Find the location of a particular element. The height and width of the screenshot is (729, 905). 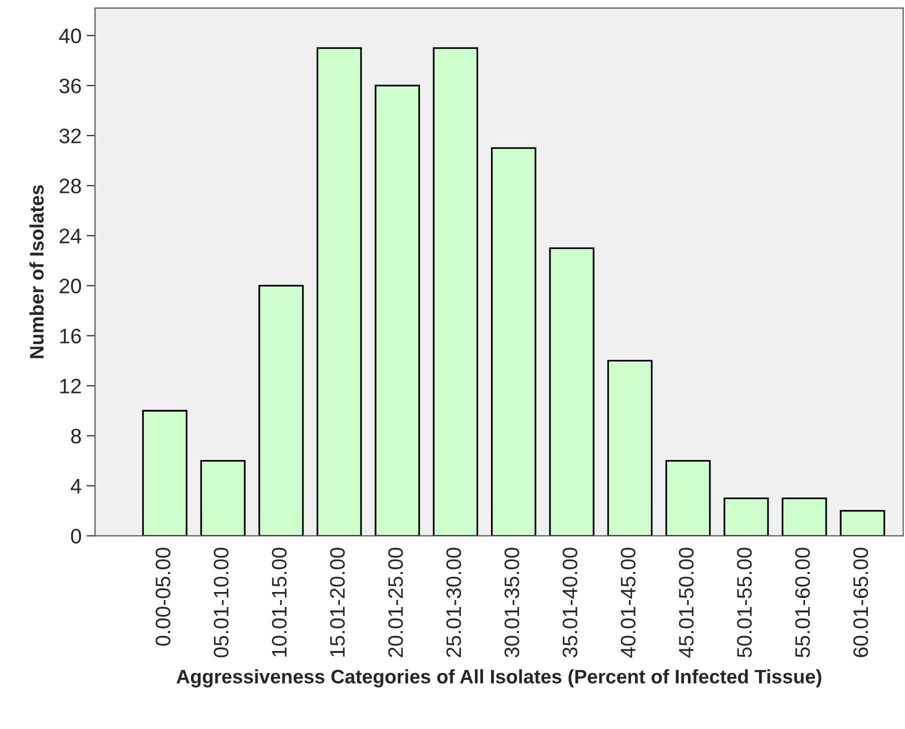

y-tick-label: 24 is located at coordinates (71, 236).